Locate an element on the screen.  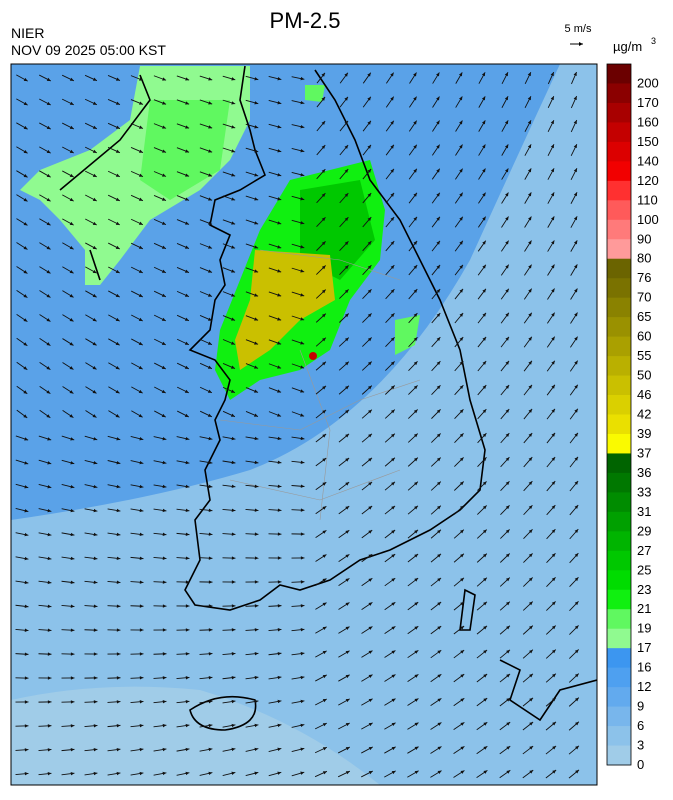
colorbar-label: 160 is located at coordinates (648, 121).